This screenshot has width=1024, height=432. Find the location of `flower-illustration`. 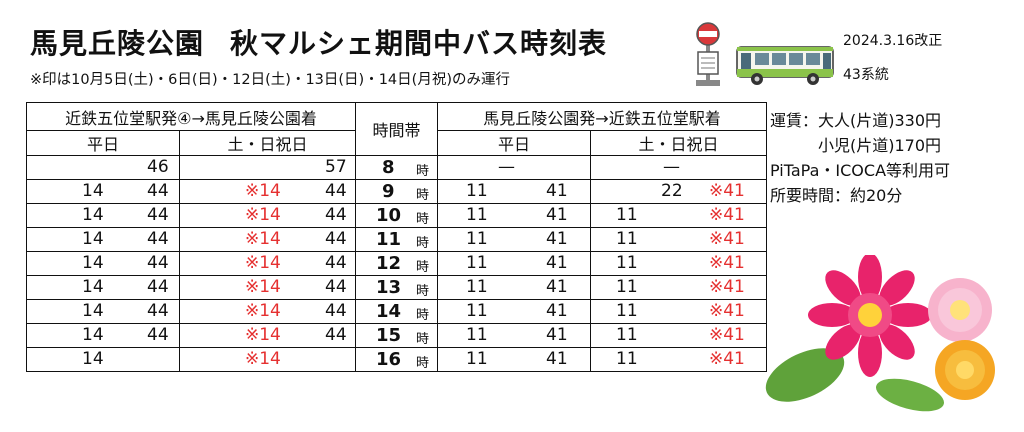

flower-illustration is located at coordinates (890, 341).